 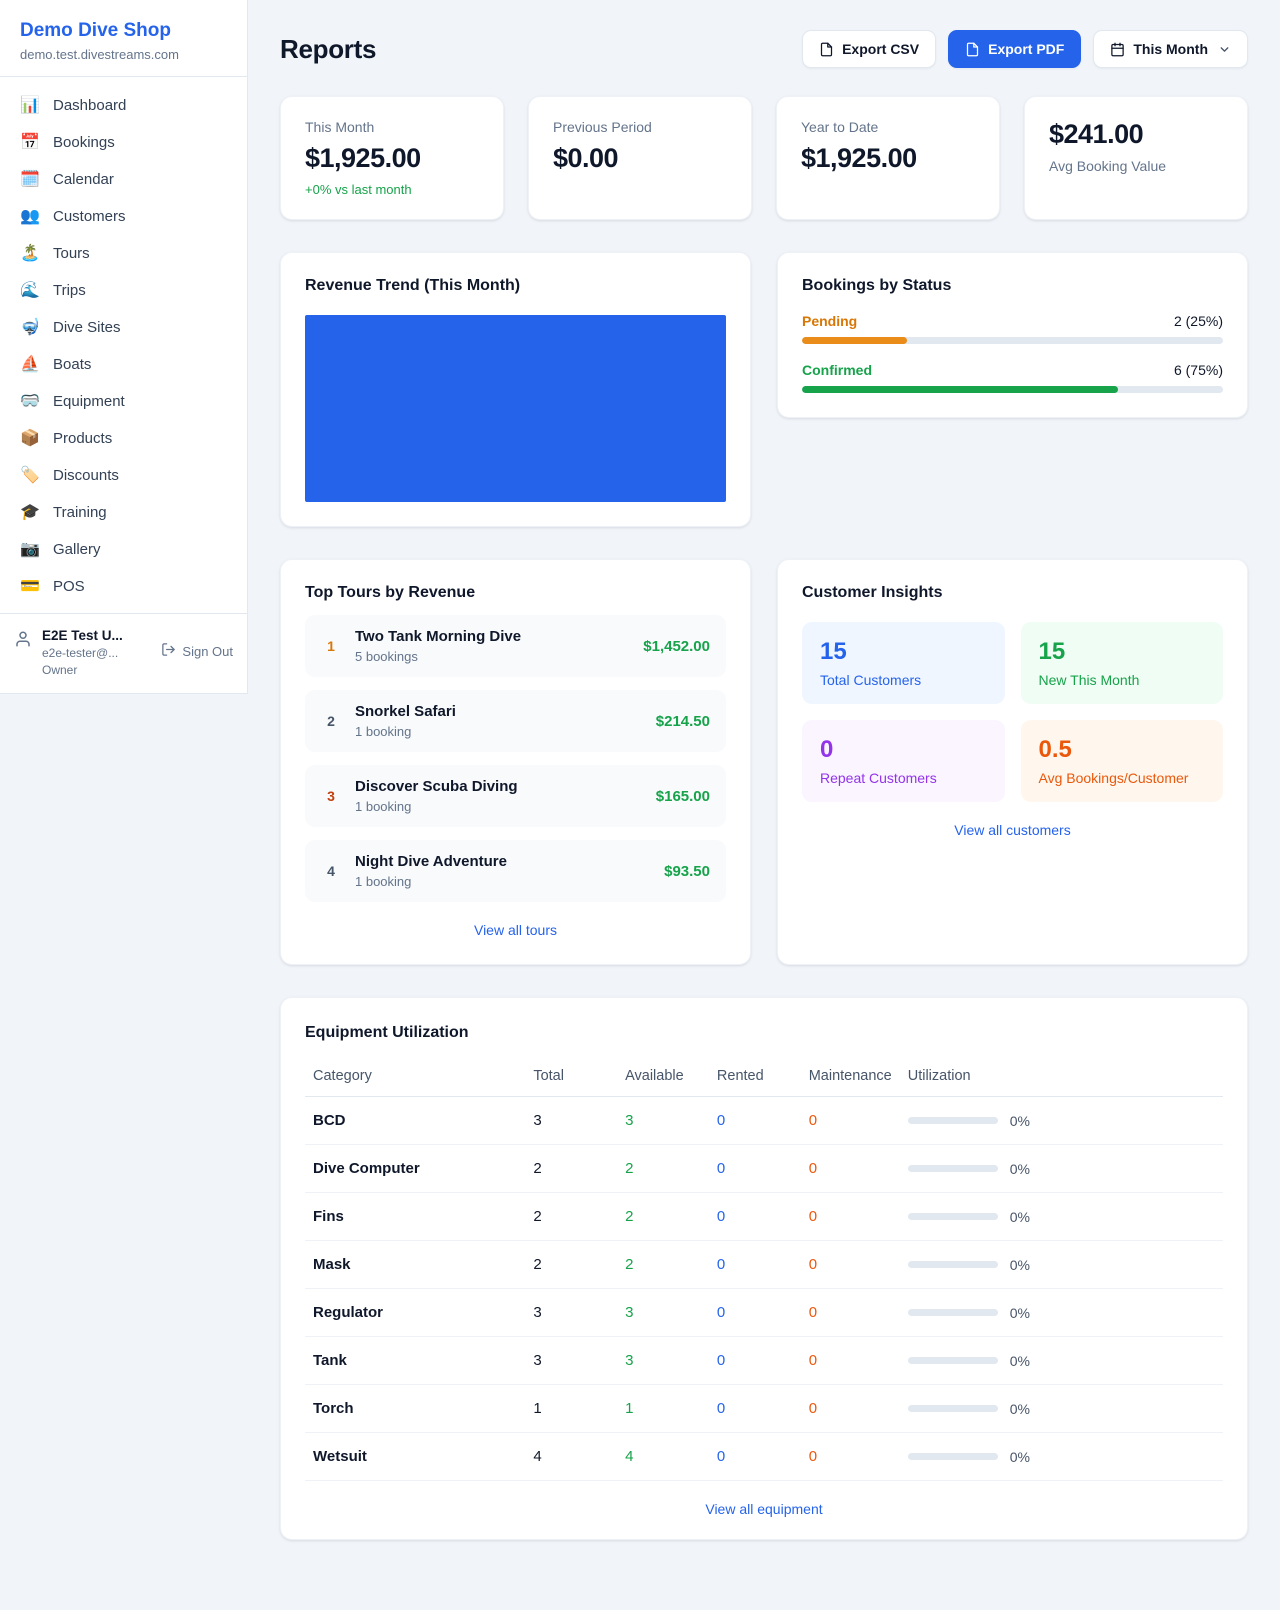 I want to click on tour-rank: 1, so click(x=331, y=646).